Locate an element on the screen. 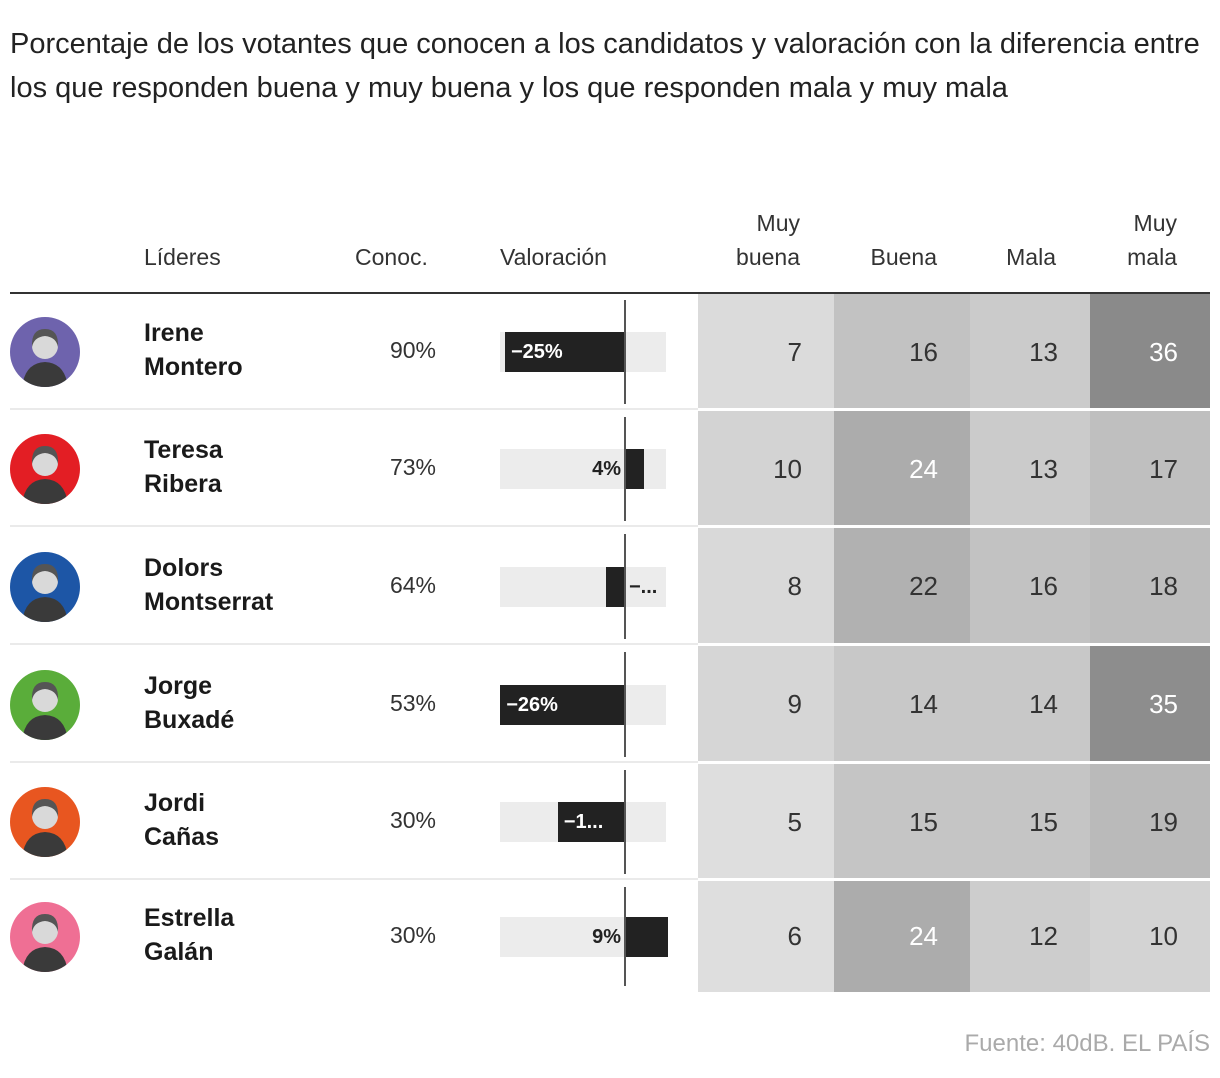  cell-buena: 14 is located at coordinates (902, 703).